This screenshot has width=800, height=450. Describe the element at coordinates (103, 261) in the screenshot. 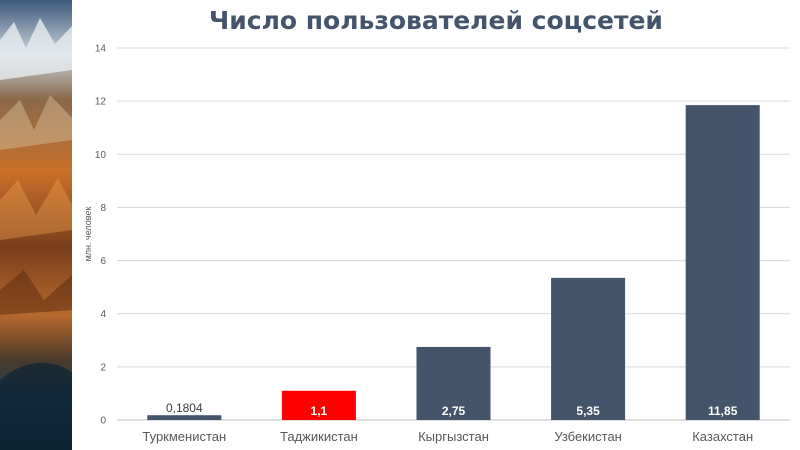

I see `y-tick-label: 6` at that location.